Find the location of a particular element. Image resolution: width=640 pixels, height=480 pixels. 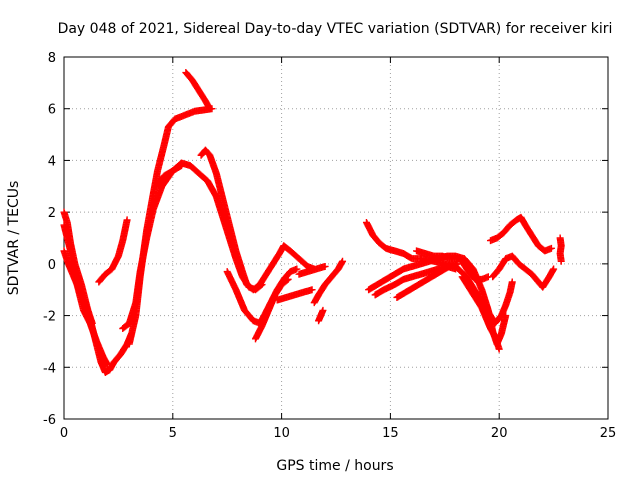

x-axis-label: GPS time / hours is located at coordinates (334, 466).